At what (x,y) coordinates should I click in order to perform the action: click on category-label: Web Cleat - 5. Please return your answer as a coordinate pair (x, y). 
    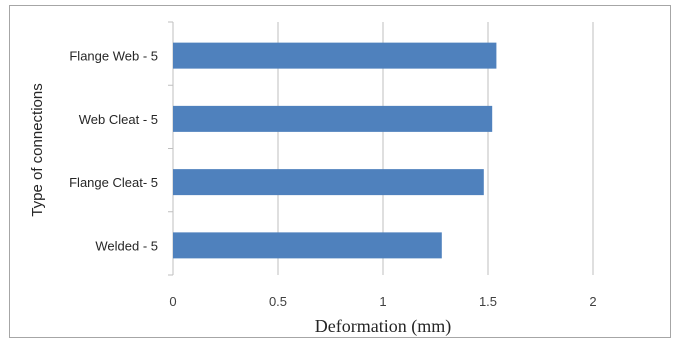
    Looking at the image, I should click on (118, 119).